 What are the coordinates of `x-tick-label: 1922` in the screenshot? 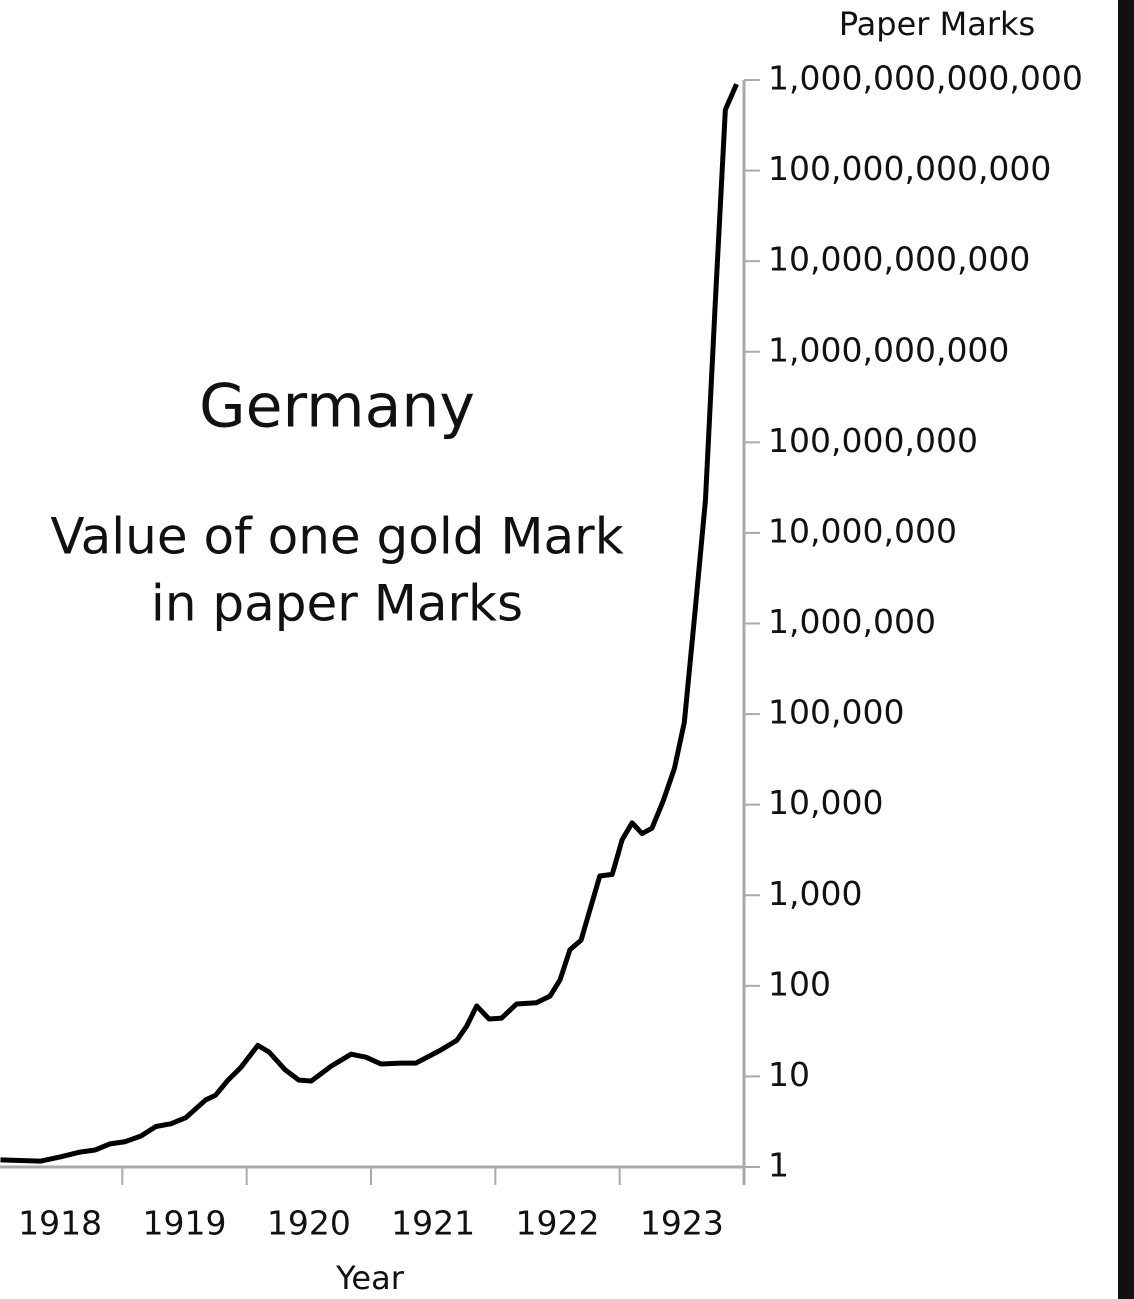 It's located at (558, 1223).